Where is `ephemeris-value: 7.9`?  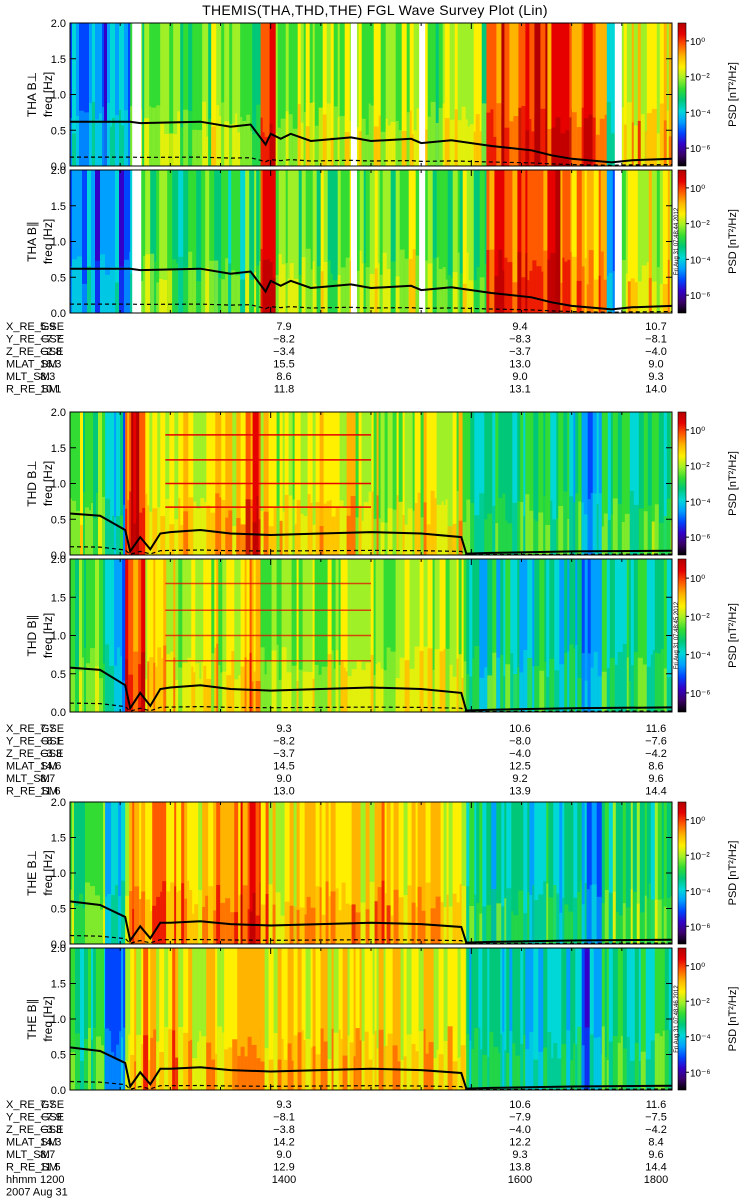
ephemeris-value: 7.9 is located at coordinates (283, 327).